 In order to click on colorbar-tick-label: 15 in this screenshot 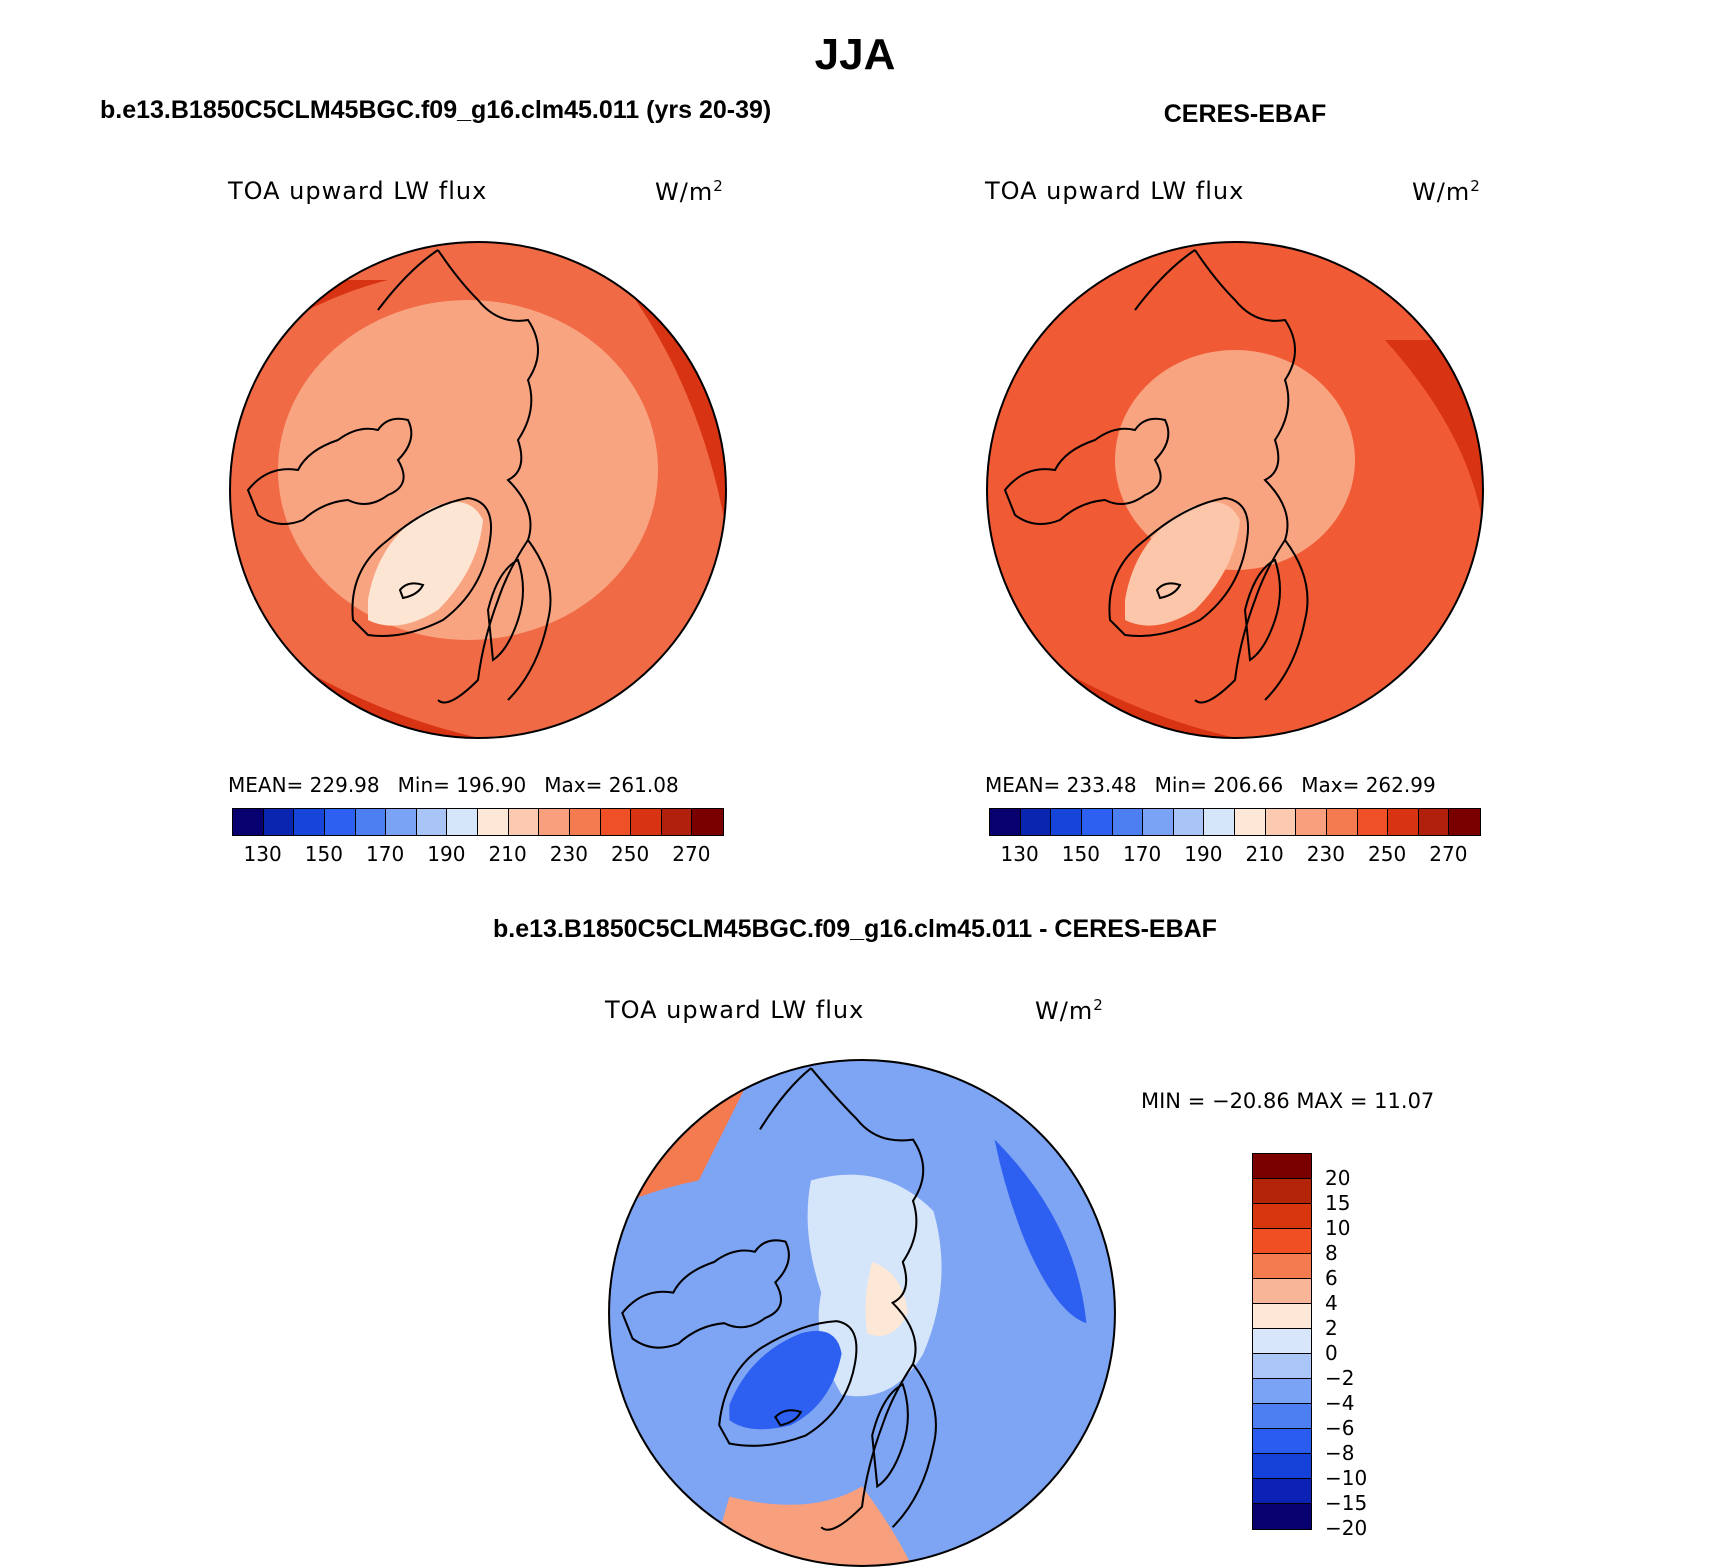, I will do `click(1338, 1203)`.